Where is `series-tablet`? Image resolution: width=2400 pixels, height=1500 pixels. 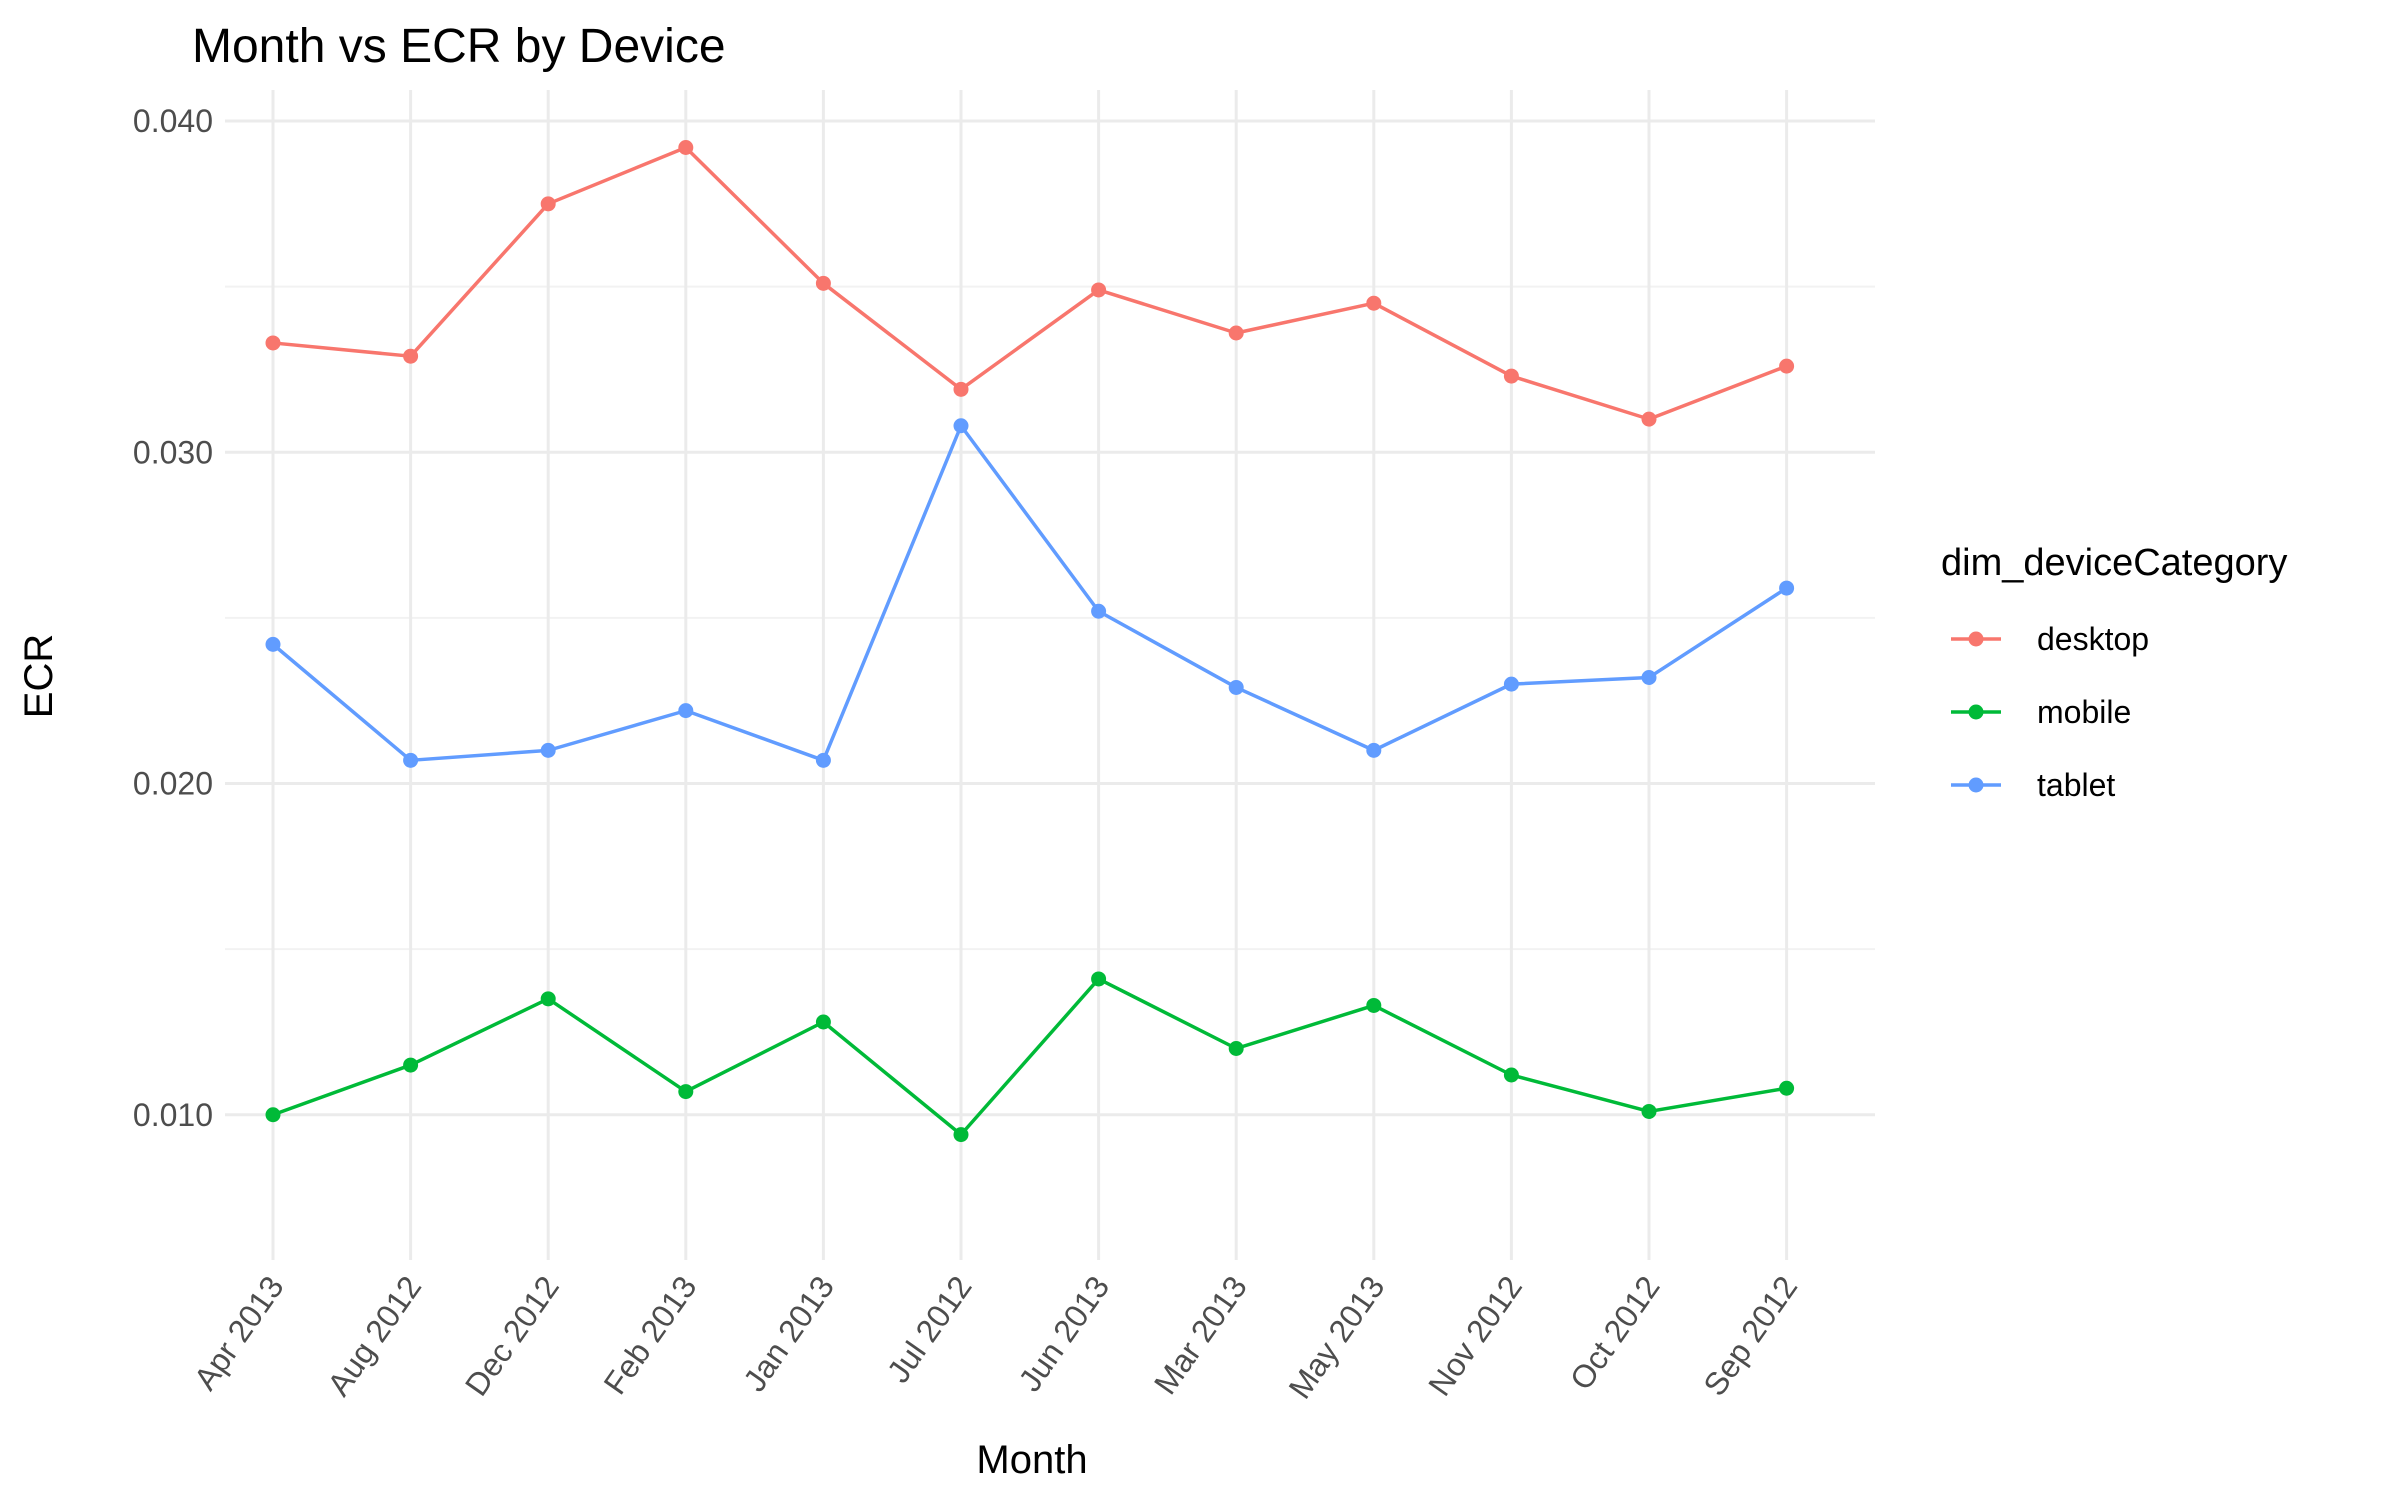
series-tablet is located at coordinates (1030, 593).